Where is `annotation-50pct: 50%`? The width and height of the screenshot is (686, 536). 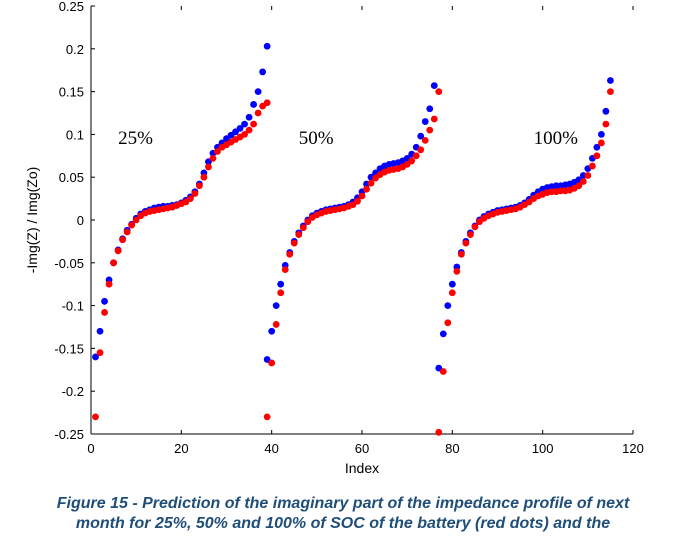
annotation-50pct: 50% is located at coordinates (316, 138).